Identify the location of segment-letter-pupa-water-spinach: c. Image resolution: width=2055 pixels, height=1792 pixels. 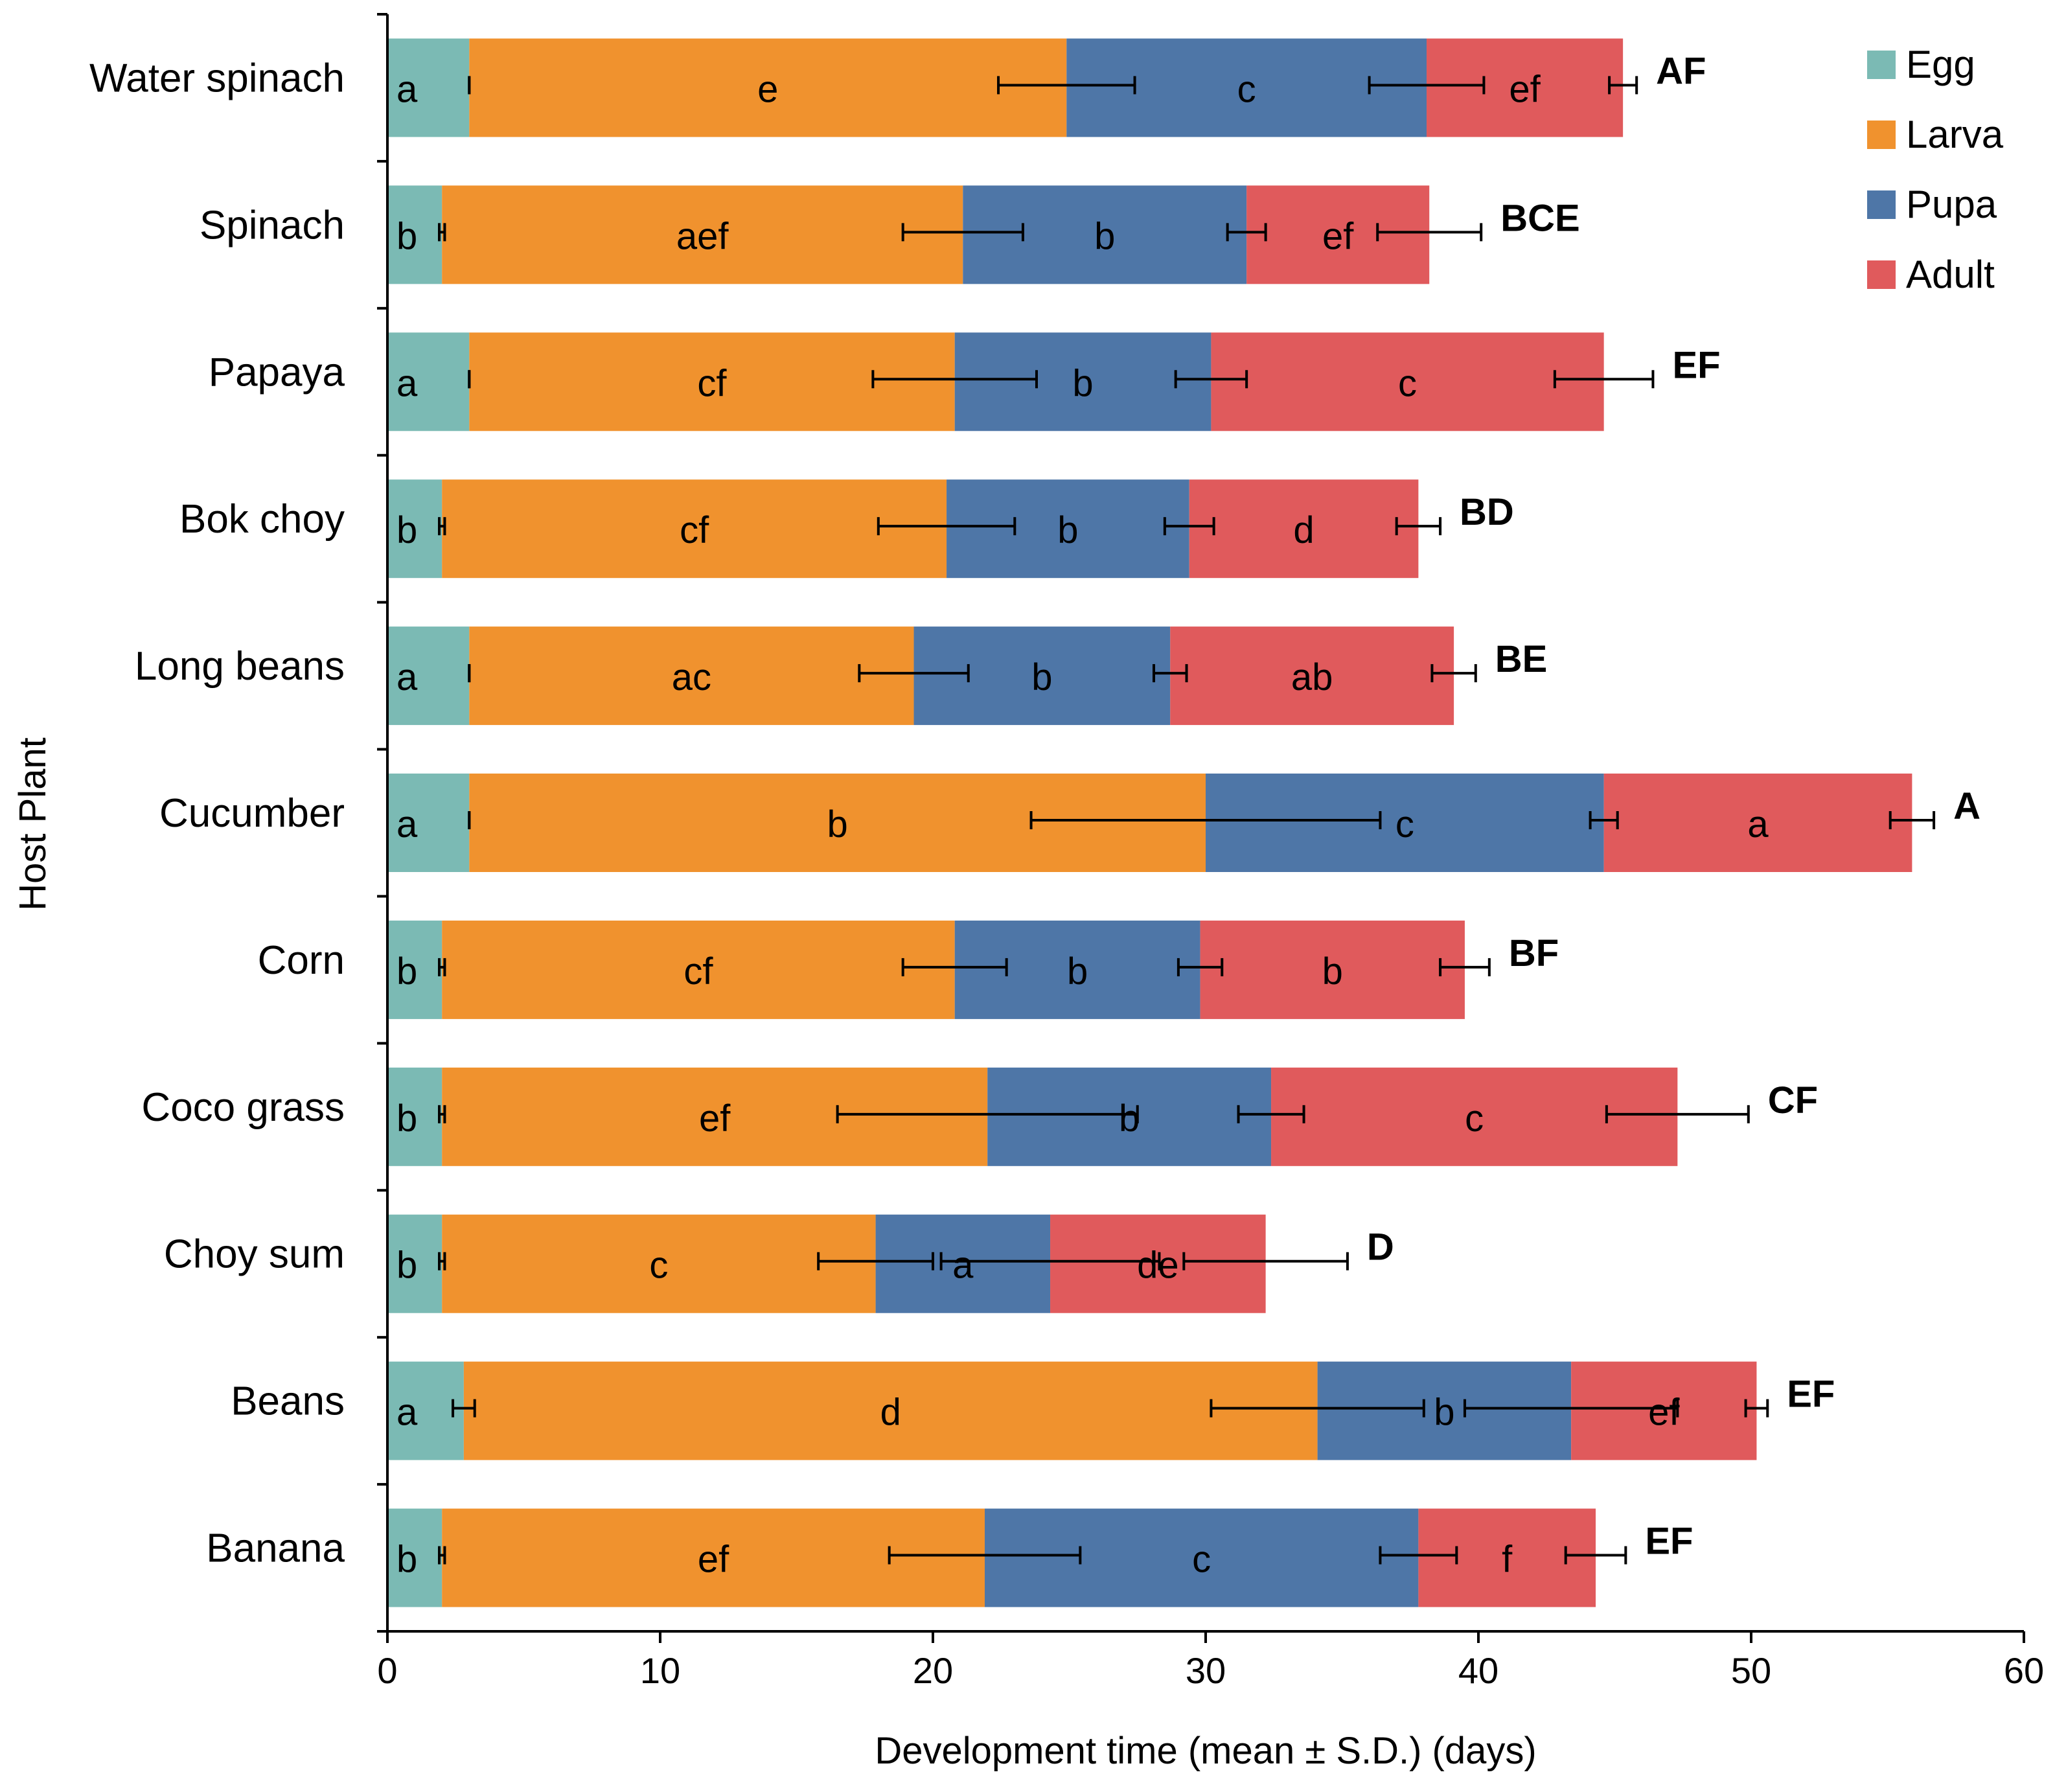
(1247, 89).